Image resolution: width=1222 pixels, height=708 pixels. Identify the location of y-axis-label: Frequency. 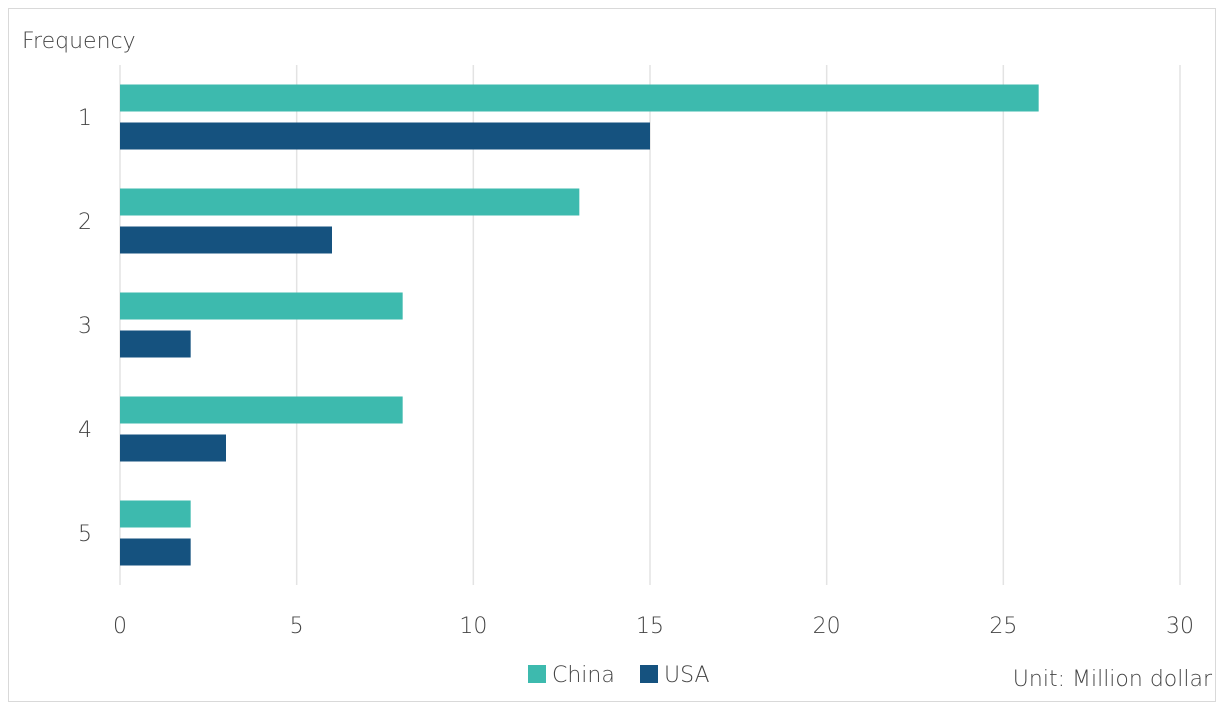
(79, 41).